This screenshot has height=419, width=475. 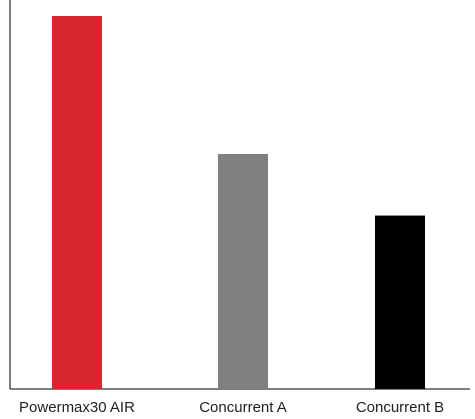 I want to click on x-tick-label: Concurrent A, so click(x=243, y=407).